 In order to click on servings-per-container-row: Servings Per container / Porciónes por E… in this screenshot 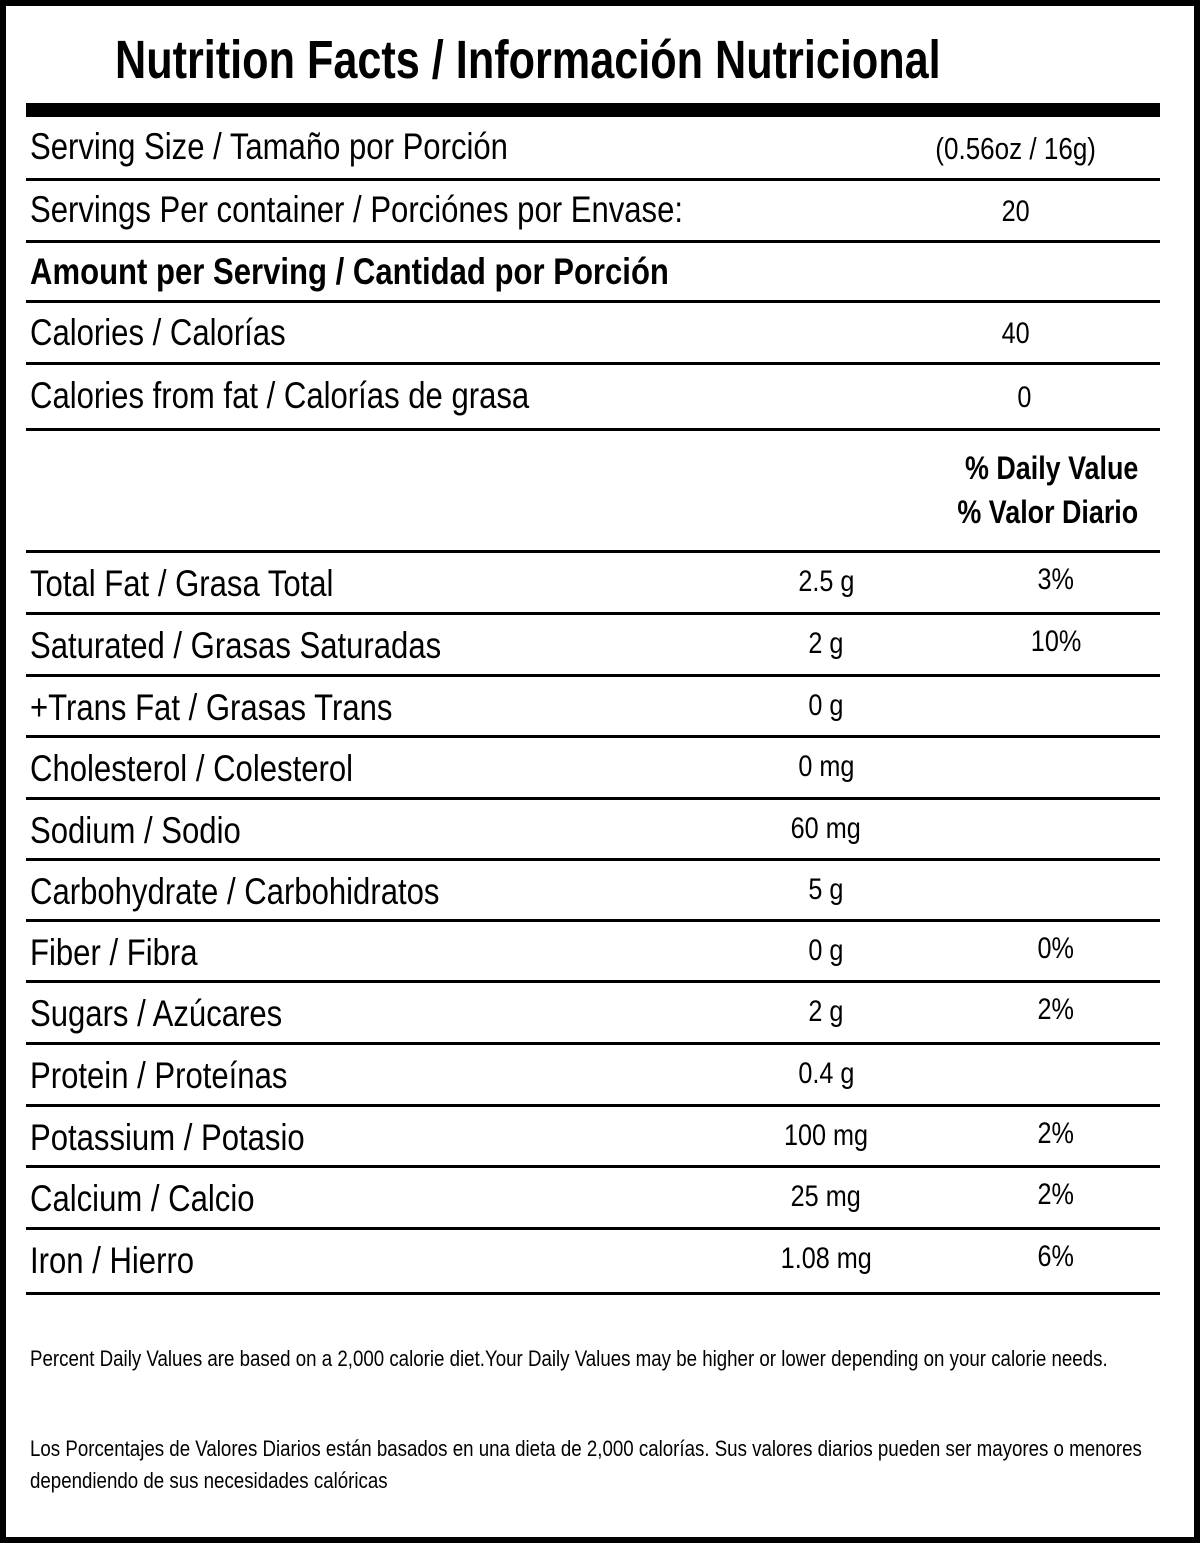, I will do `click(593, 210)`.